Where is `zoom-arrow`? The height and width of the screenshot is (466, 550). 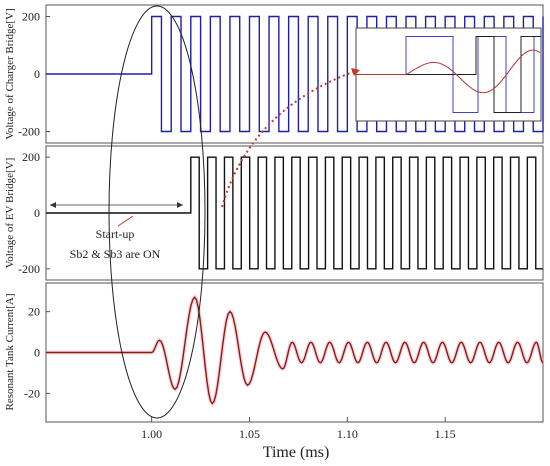 zoom-arrow is located at coordinates (287, 139).